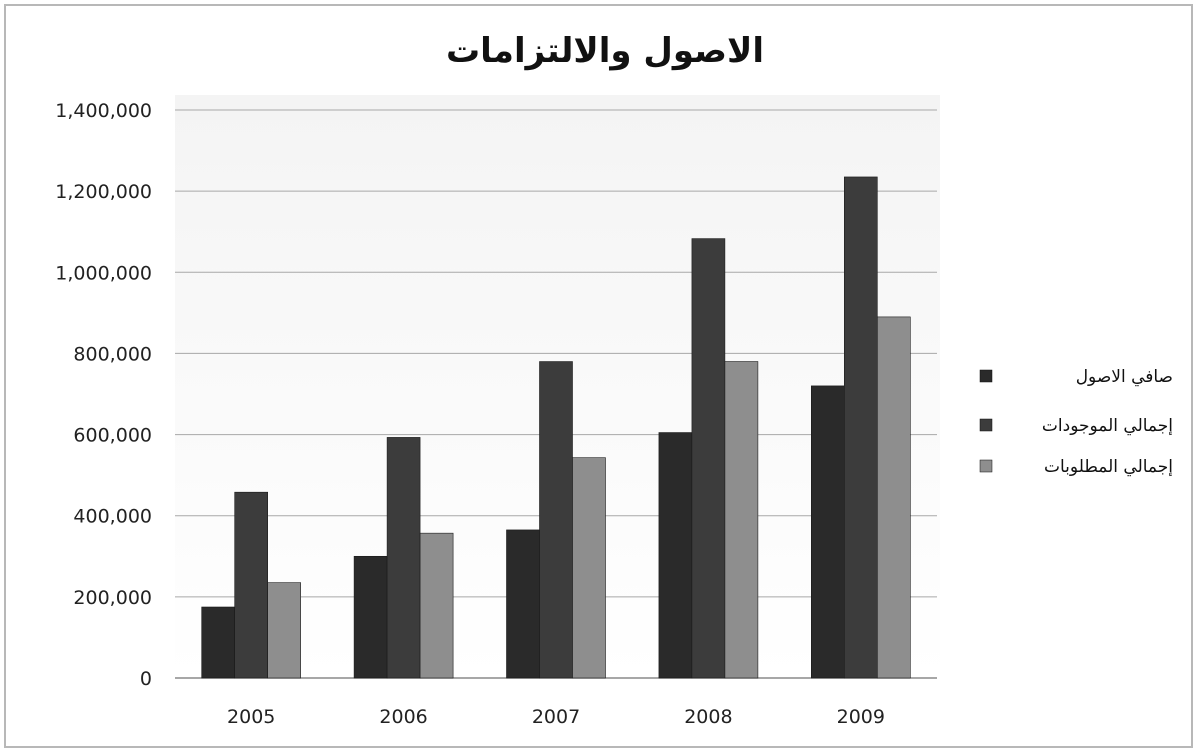  I want to click on y-tick-label: 800,000, so click(112, 354).